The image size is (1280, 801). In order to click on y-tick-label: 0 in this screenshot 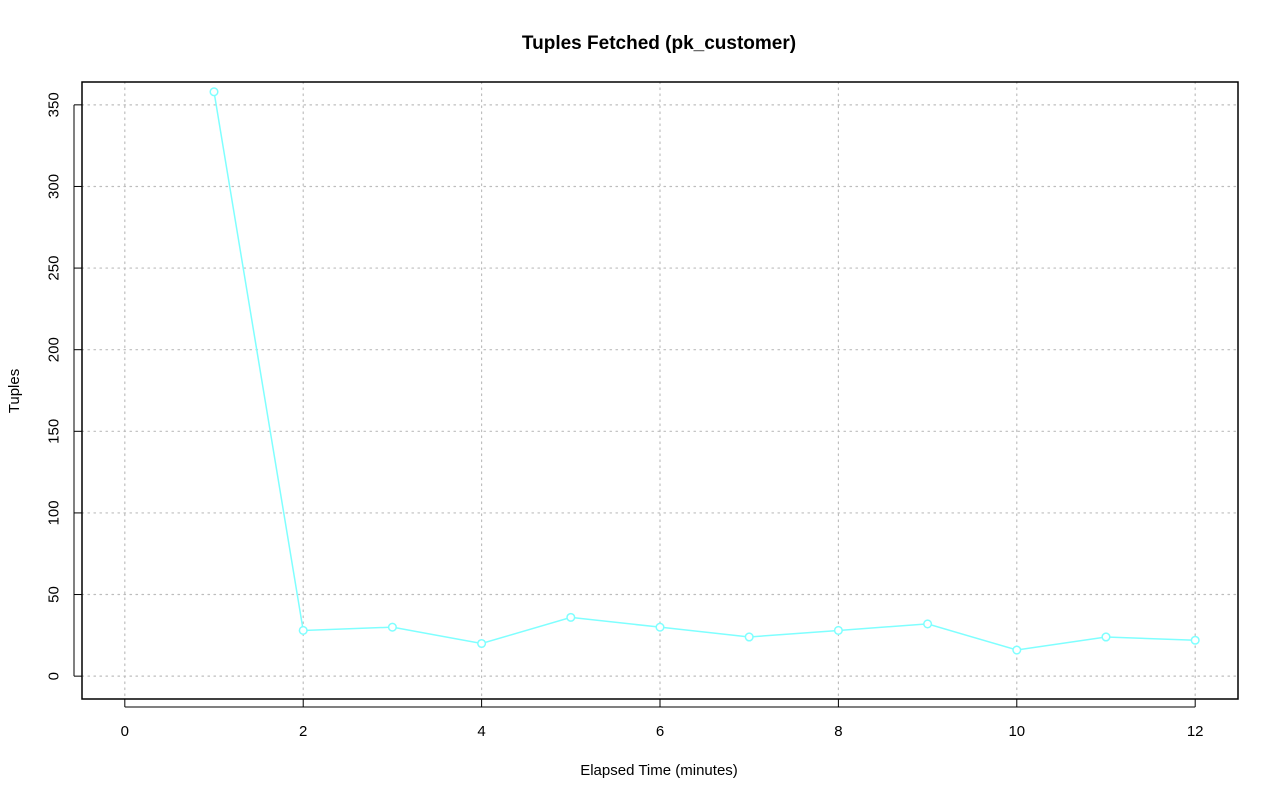, I will do `click(54, 676)`.